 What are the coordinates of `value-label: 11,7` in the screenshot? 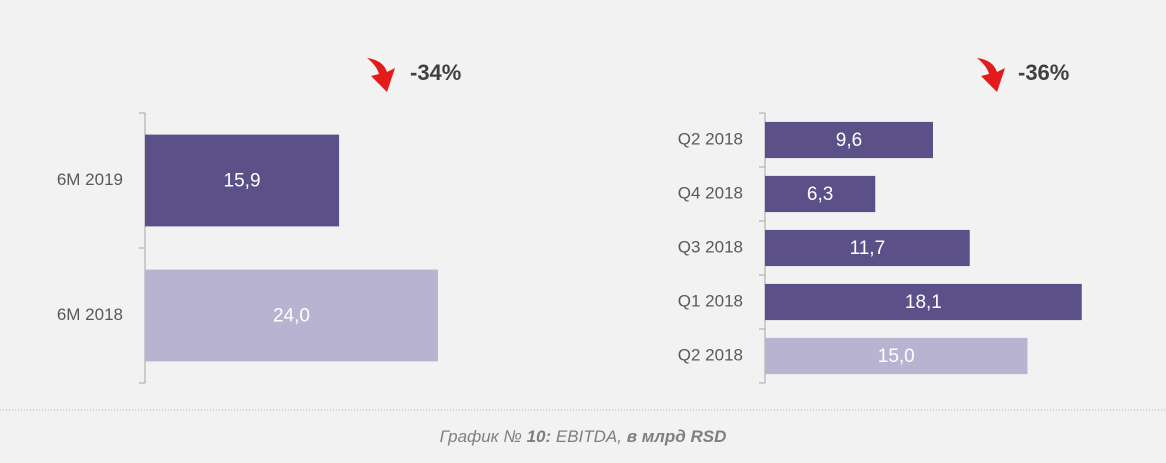 It's located at (868, 248).